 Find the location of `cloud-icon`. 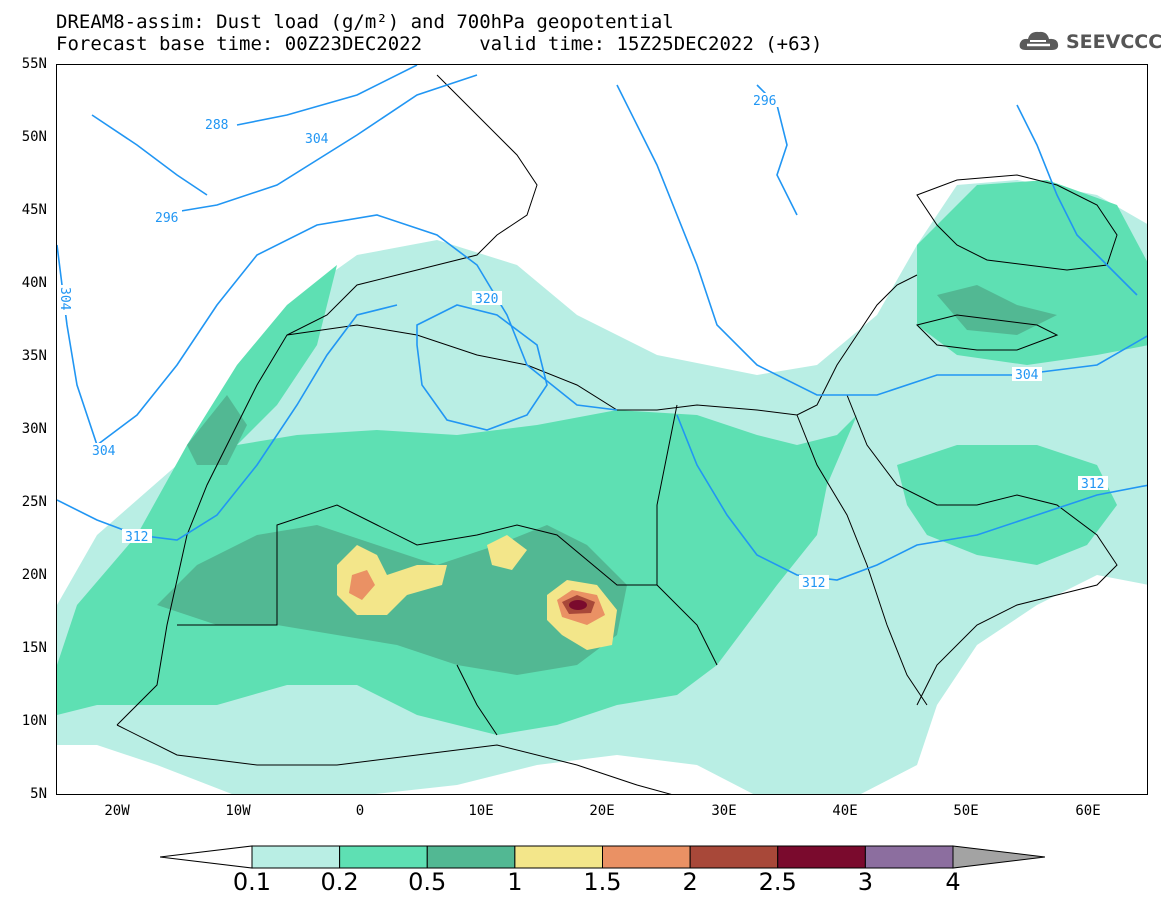

cloud-icon is located at coordinates (1039, 40).